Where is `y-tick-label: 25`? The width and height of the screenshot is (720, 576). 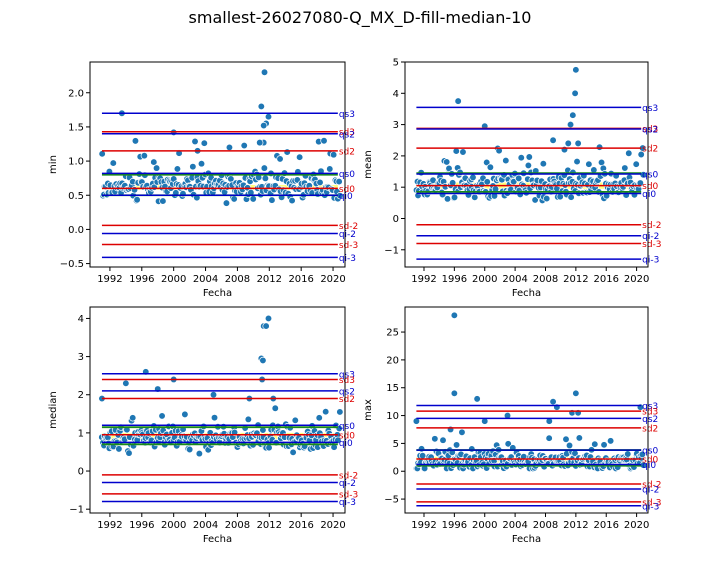
y-tick-label: 25 is located at coordinates (392, 333).